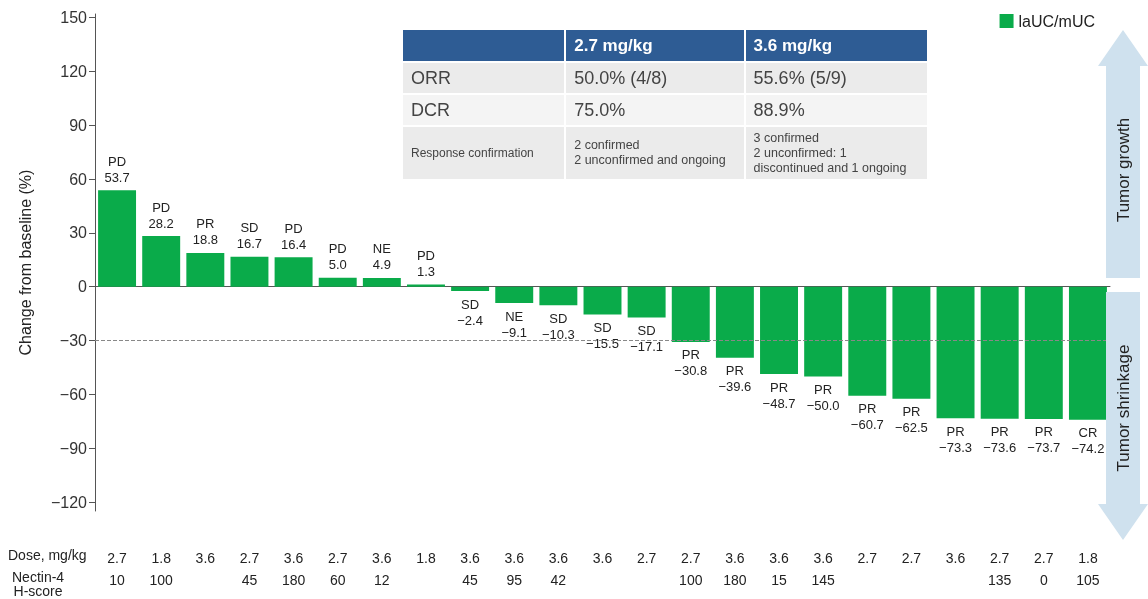 The height and width of the screenshot is (599, 1148). What do you see at coordinates (470, 312) in the screenshot?
I see `data-label: SD −2.4` at bounding box center [470, 312].